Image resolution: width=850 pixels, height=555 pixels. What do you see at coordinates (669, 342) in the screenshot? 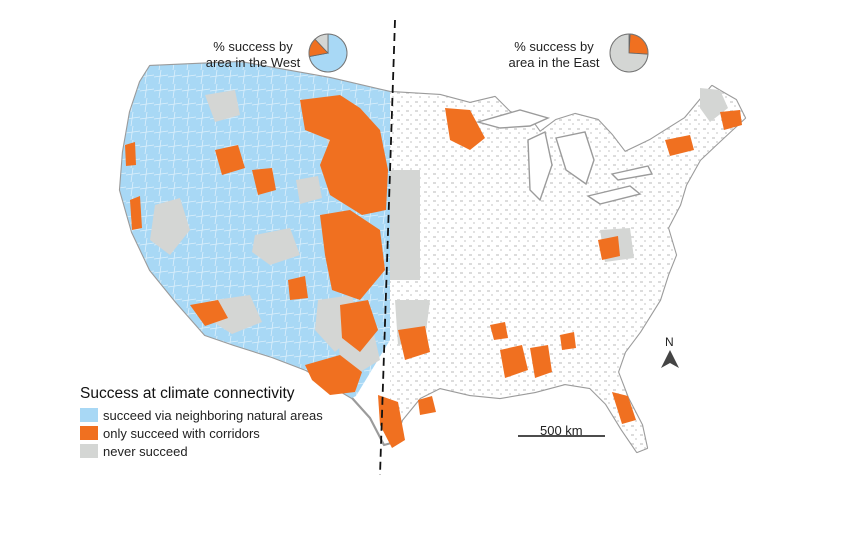
I see `north-label: N` at bounding box center [669, 342].